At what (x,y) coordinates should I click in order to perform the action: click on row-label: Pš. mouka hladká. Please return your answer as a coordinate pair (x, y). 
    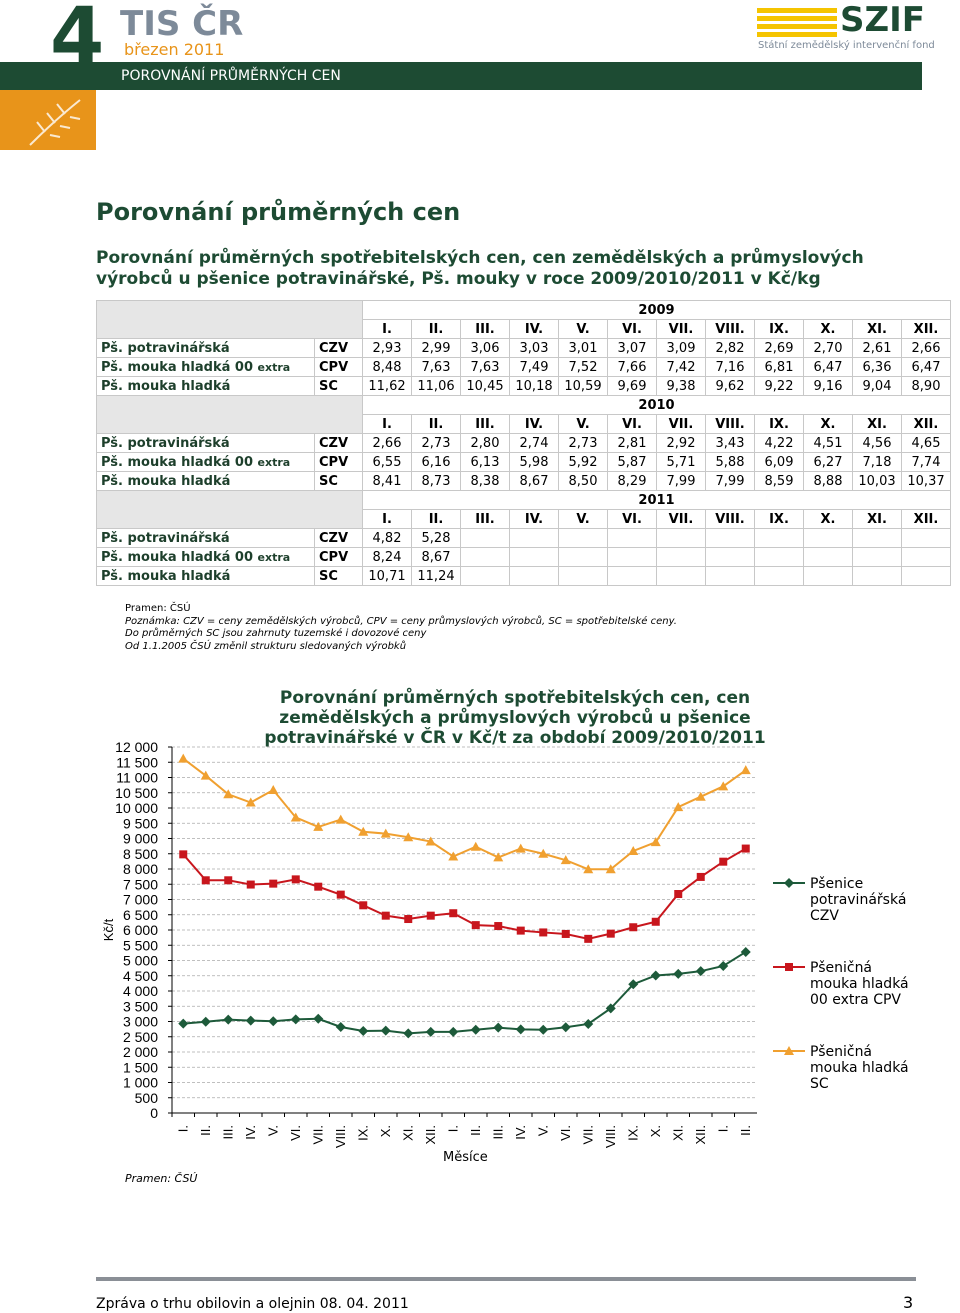
    Looking at the image, I should click on (205, 576).